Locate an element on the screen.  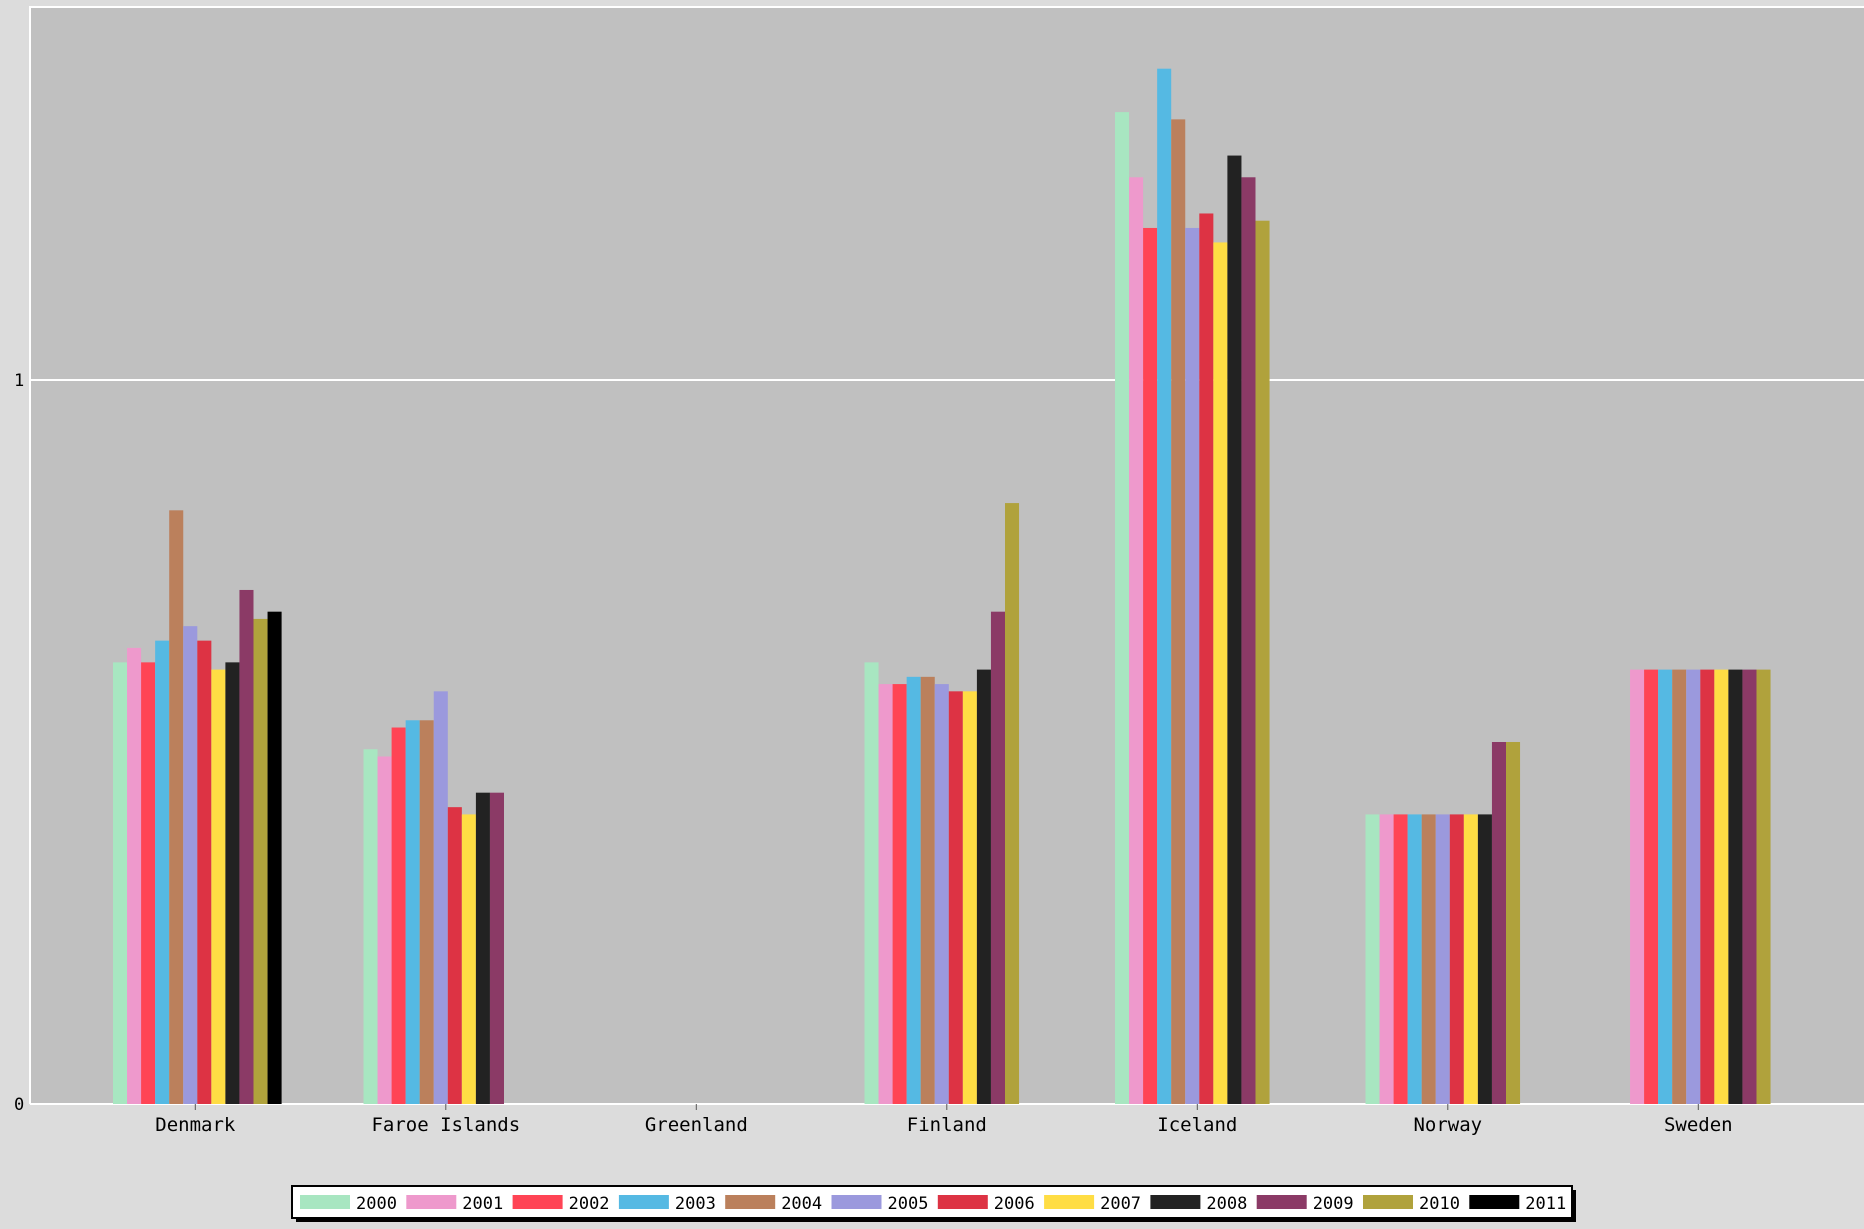
y-tick-label: 1 is located at coordinates (19, 381).